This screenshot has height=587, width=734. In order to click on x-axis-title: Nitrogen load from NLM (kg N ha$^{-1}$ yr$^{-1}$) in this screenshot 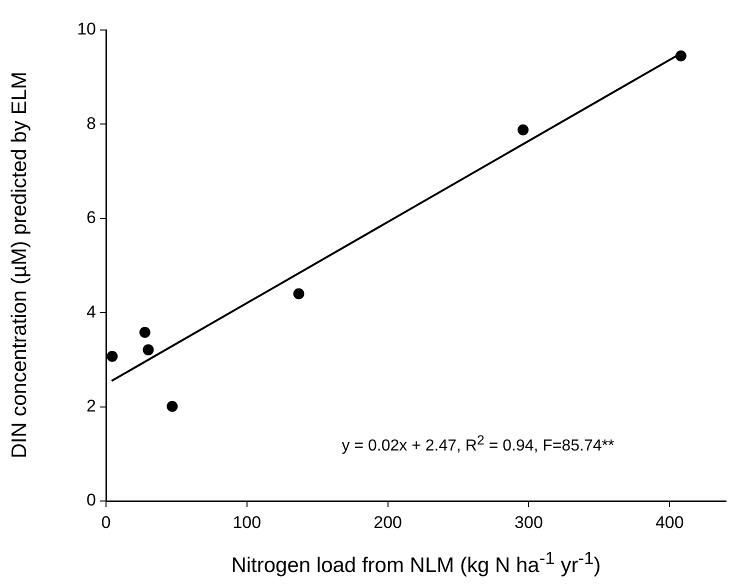, I will do `click(416, 563)`.